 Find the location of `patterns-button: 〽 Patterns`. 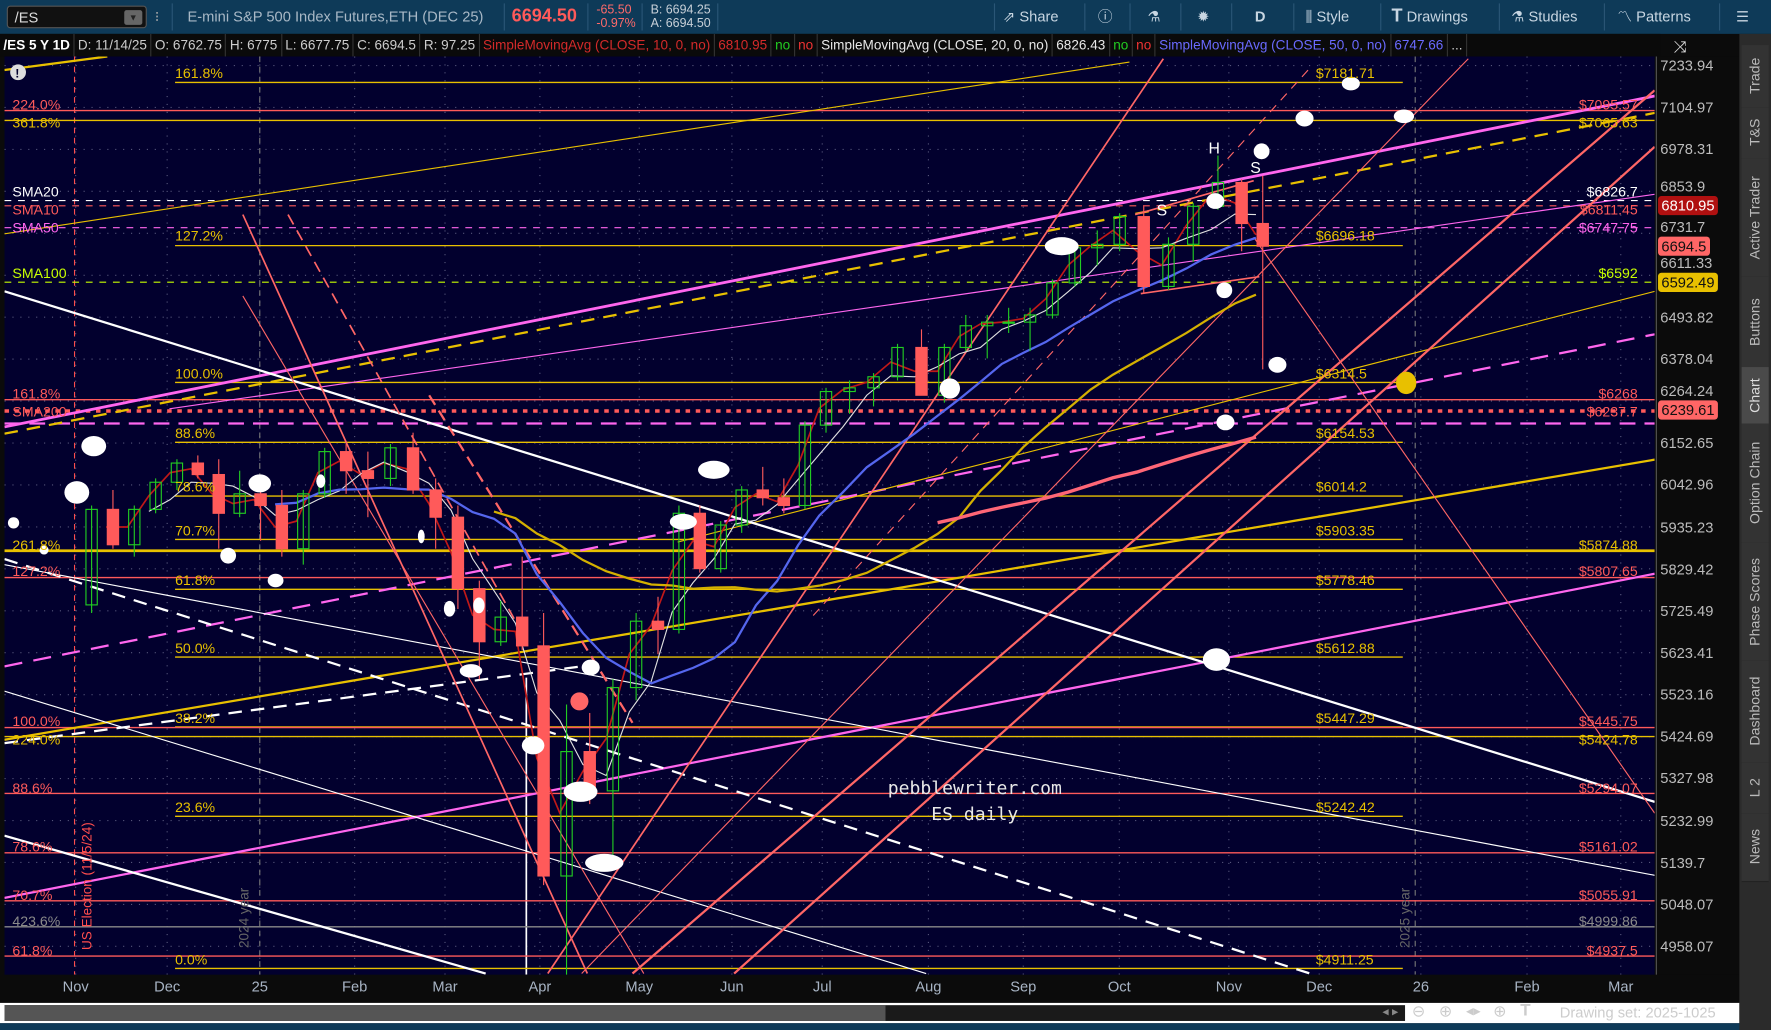

patterns-button: 〽 Patterns is located at coordinates (1653, 17).